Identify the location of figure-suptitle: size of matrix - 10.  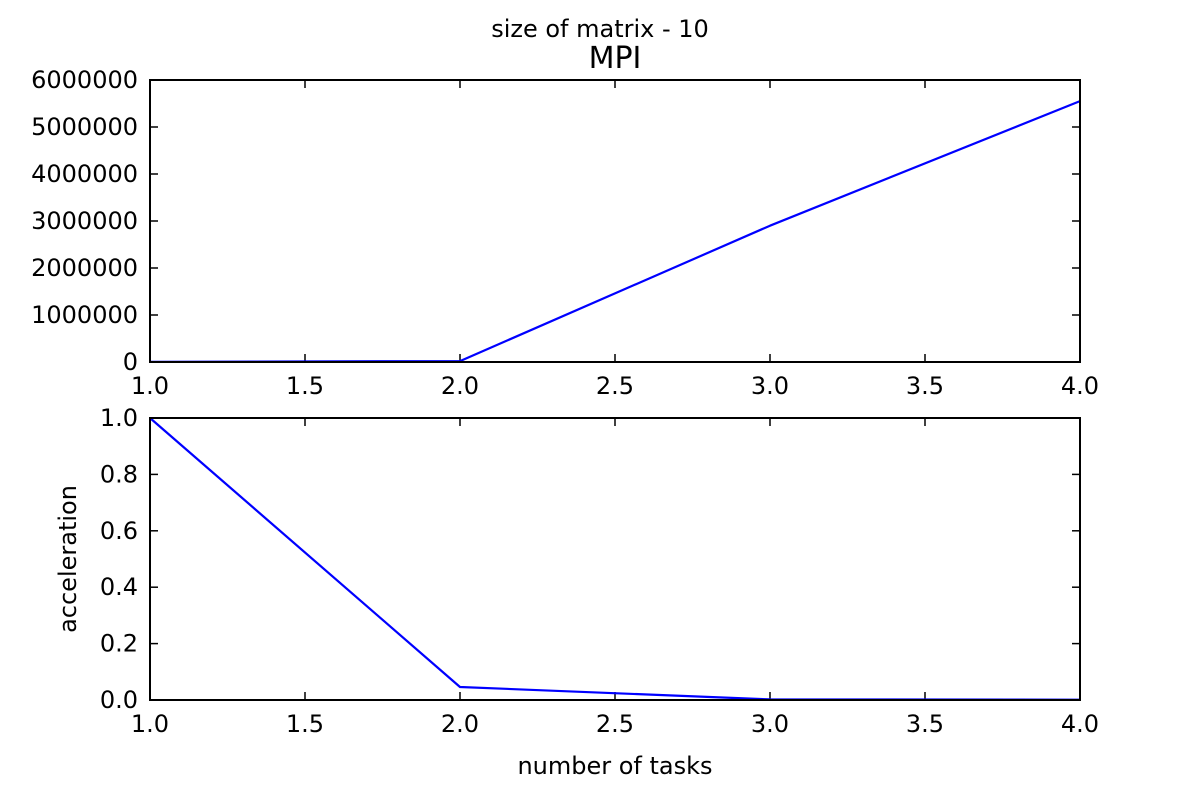
(600, 29).